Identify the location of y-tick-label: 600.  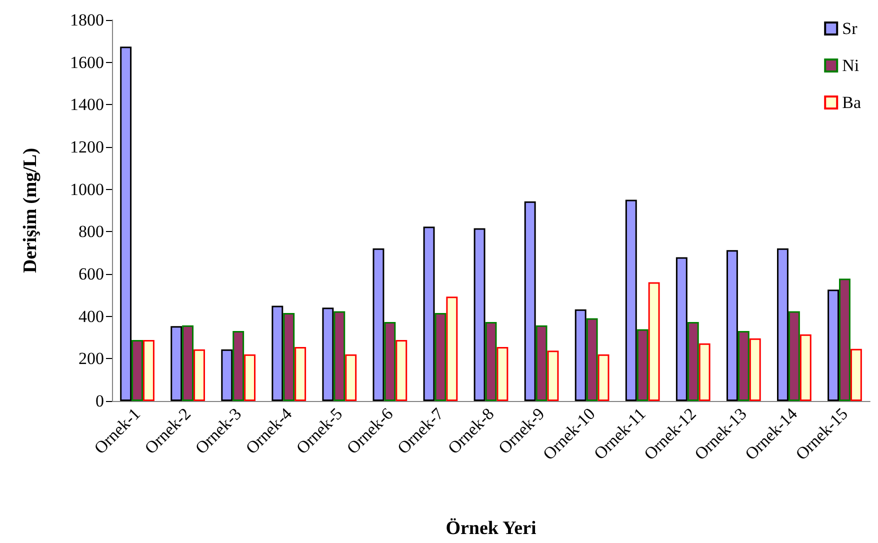
(91, 274).